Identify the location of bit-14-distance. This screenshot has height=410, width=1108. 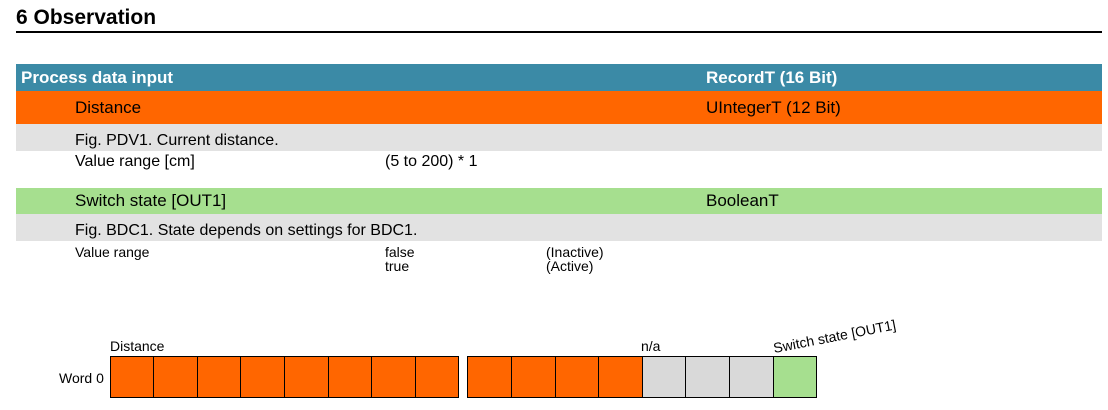
(175, 377).